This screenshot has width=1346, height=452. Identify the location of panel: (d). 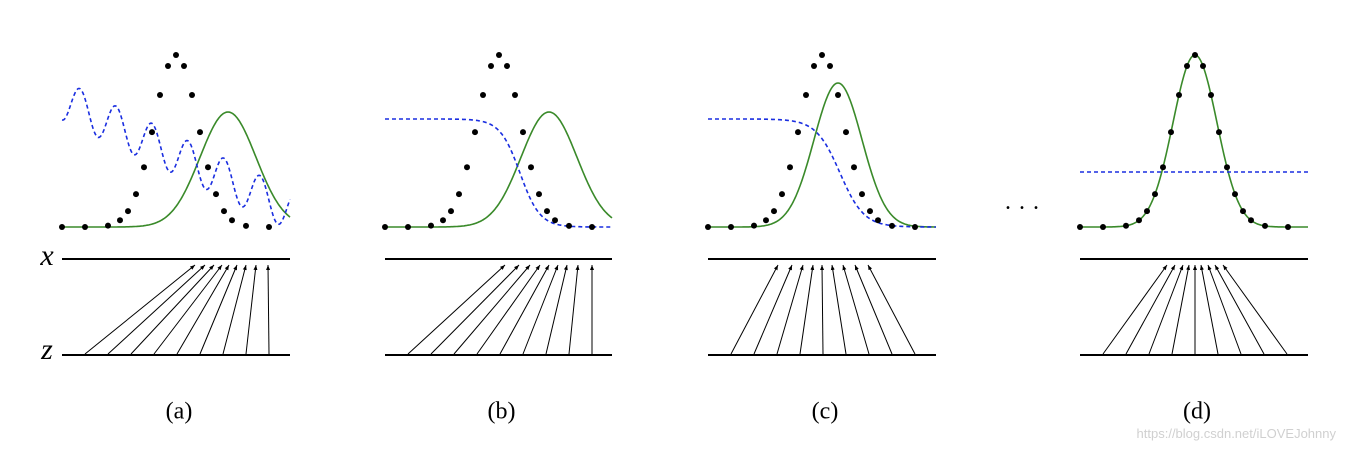
(1192, 238).